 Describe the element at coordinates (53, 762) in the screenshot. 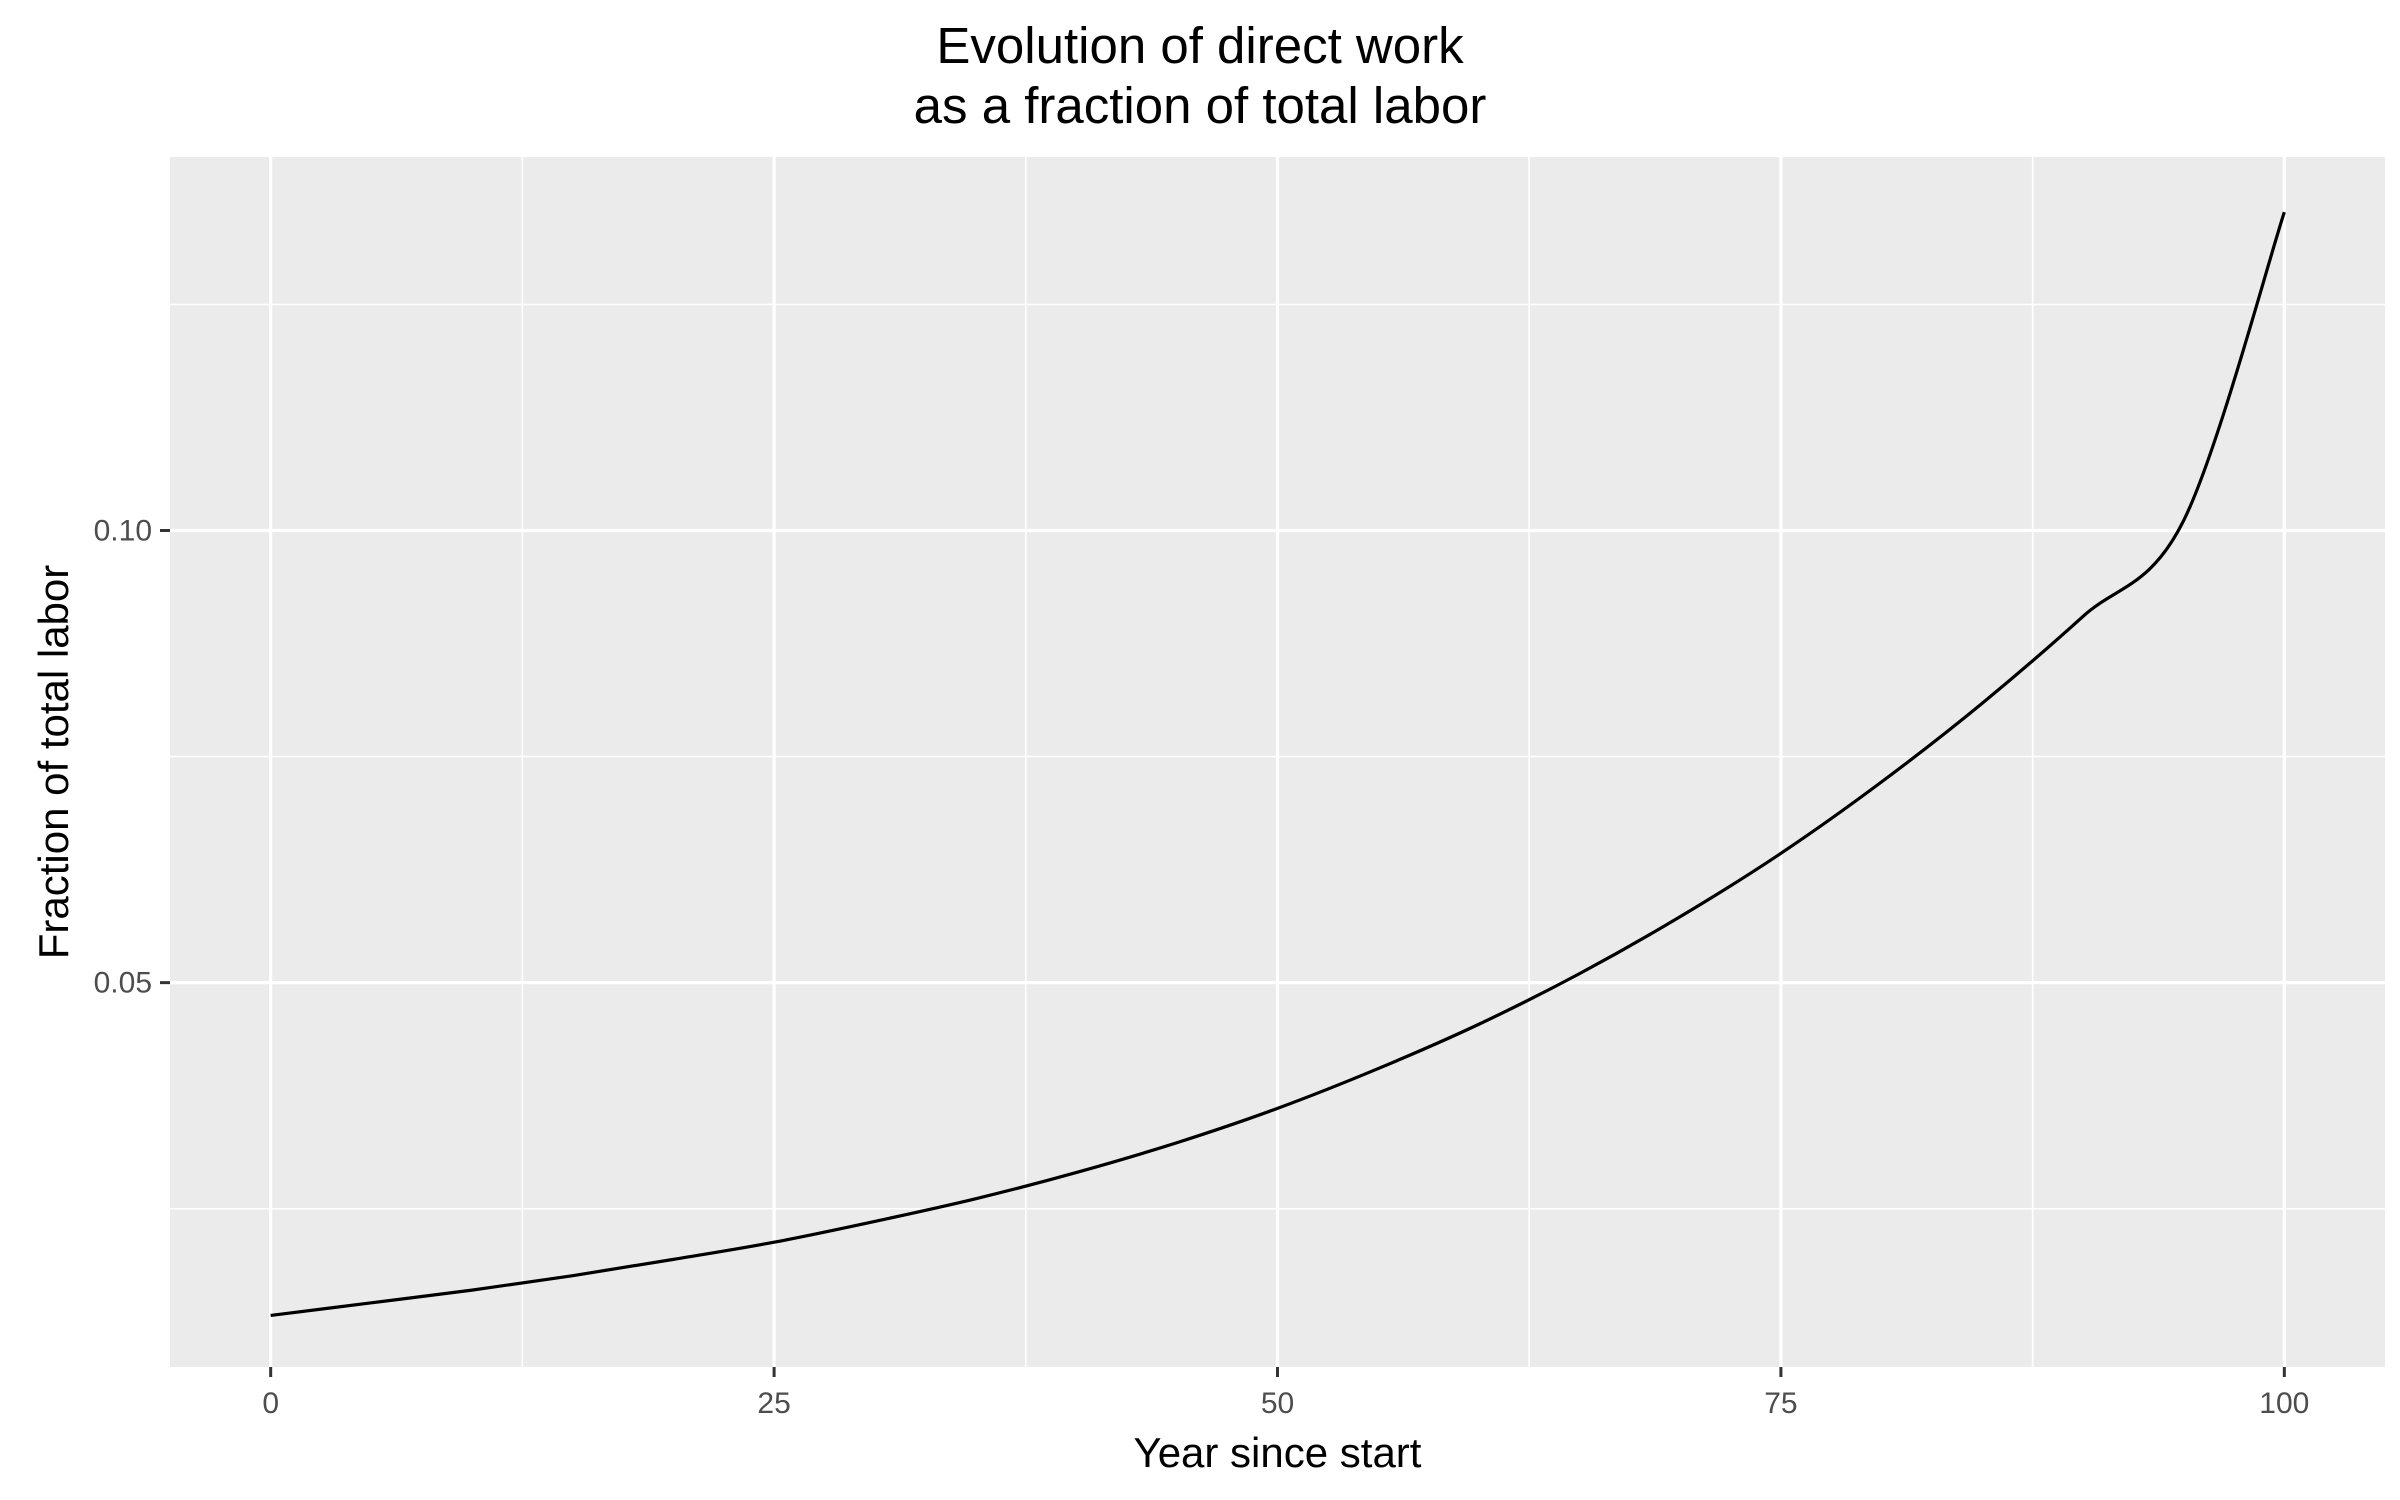

I see `y-axis-title: Fraction of total labor` at that location.